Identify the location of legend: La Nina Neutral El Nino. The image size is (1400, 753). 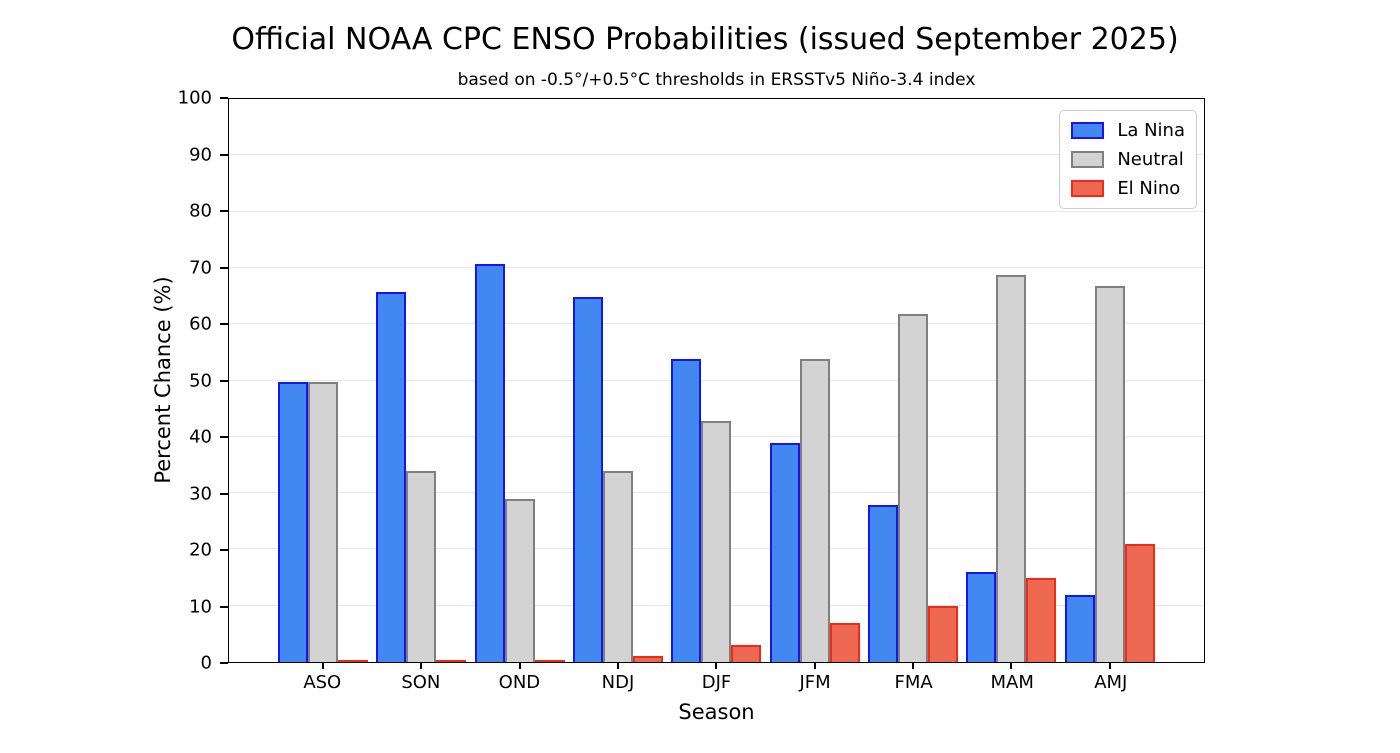
(1128, 159).